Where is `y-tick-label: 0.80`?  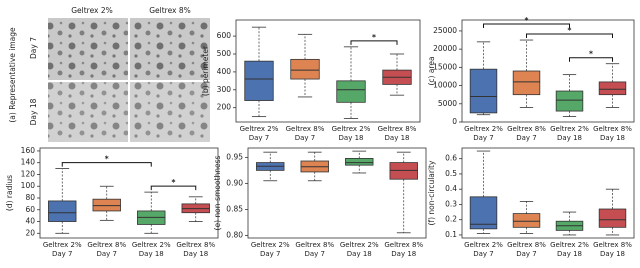
y-tick-label: 0.80 is located at coordinates (234, 234).